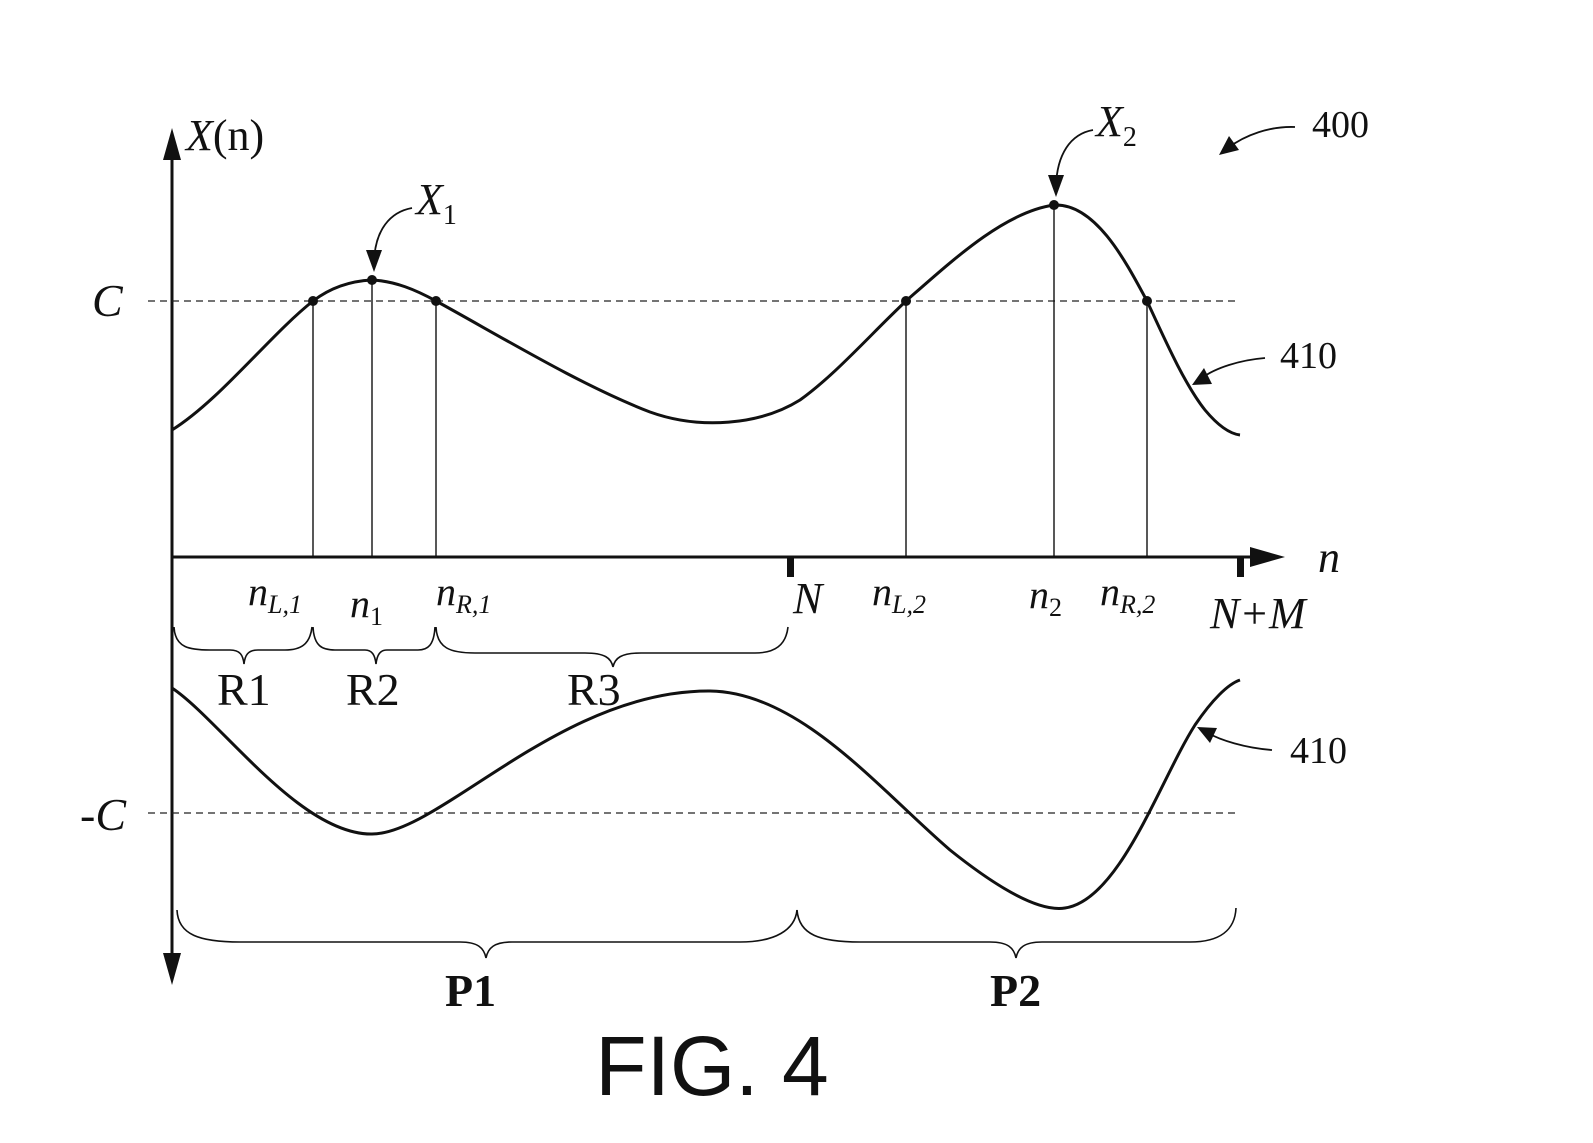 Image resolution: width=1593 pixels, height=1143 pixels. I want to click on period-label-p1: P1, so click(470, 990).